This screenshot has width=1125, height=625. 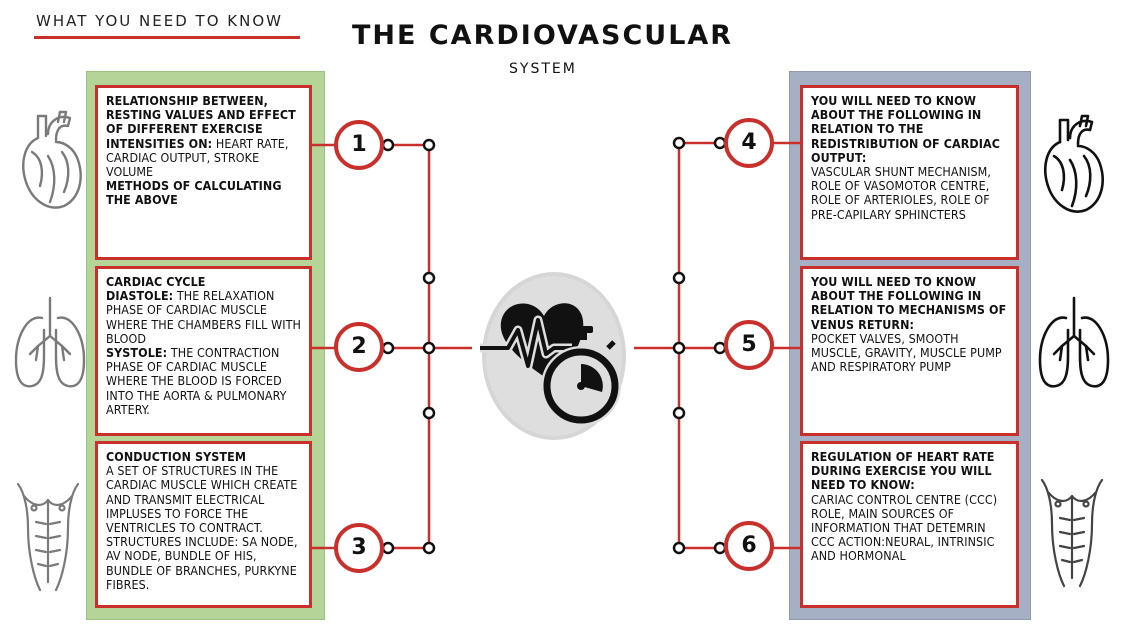 I want to click on topic-2-diastole-label: DIASTOLE:, so click(x=140, y=296).